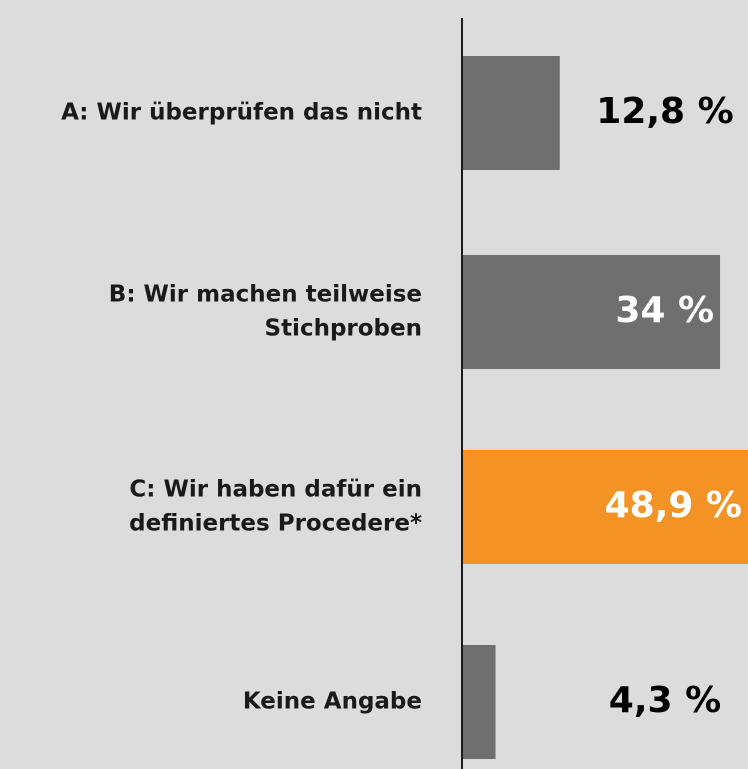  What do you see at coordinates (275, 490) in the screenshot?
I see `category-label: C: Wir haben dafür ein` at bounding box center [275, 490].